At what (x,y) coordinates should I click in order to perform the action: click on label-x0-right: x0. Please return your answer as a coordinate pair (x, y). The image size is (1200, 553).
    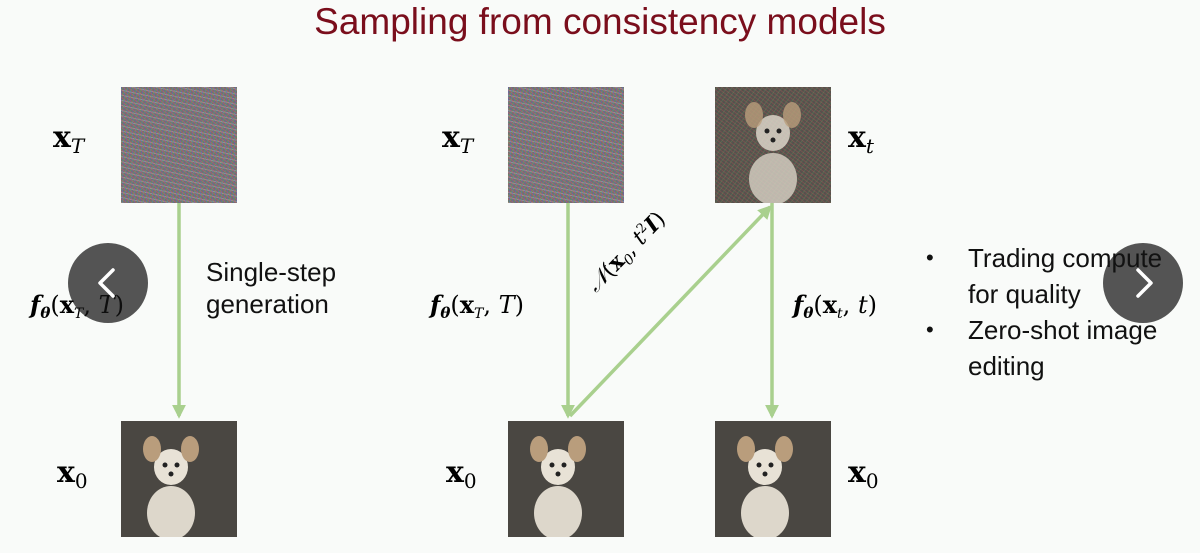
    Looking at the image, I should click on (863, 474).